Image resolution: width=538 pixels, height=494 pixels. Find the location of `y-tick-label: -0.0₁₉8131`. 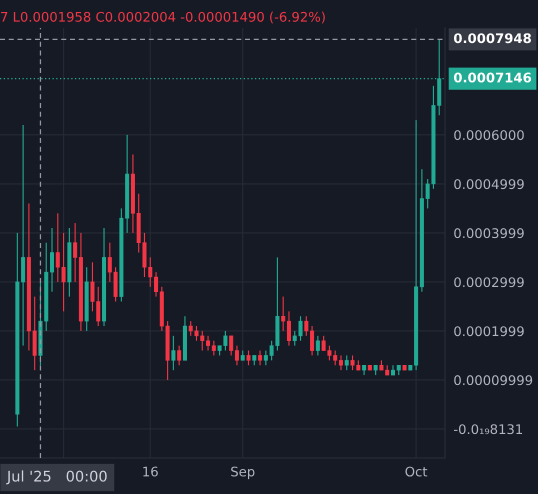

y-tick-label: -0.0₁₉8131 is located at coordinates (488, 429).